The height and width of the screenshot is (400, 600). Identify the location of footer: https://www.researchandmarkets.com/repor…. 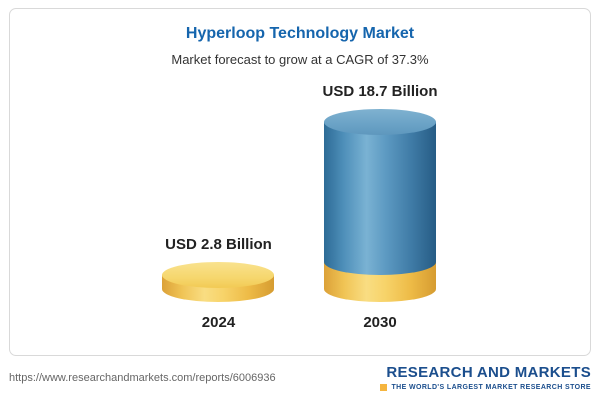
(300, 378).